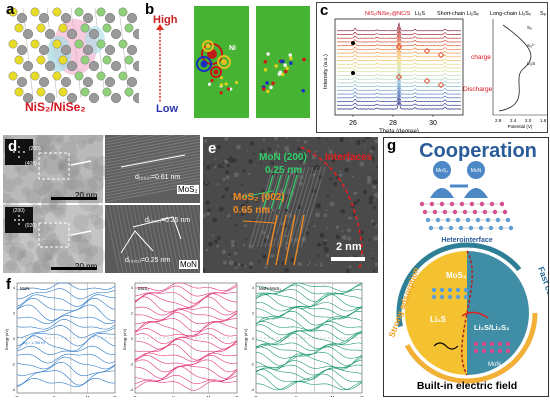  What do you see at coordinates (349, 247) in the screenshot?
I see `panel-e-scale-label: 2 nm` at bounding box center [349, 247].